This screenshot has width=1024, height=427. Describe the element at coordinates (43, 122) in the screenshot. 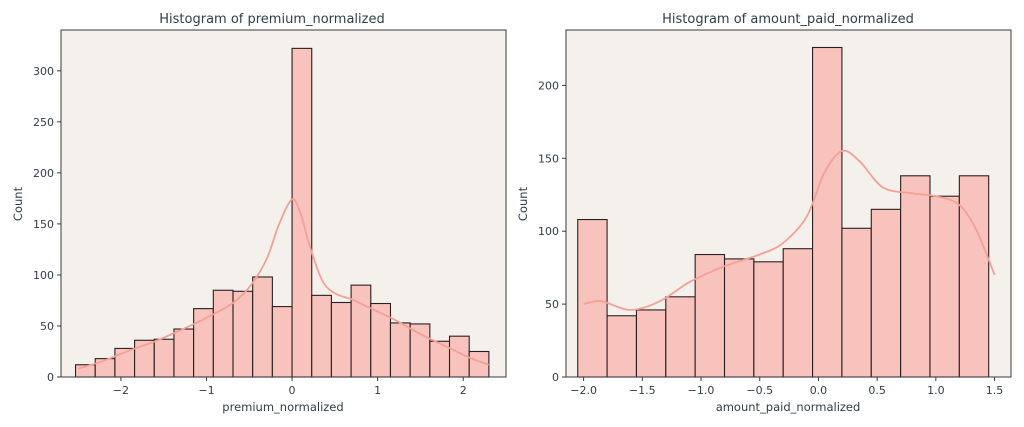

I see `y-tick-label: 250` at that location.